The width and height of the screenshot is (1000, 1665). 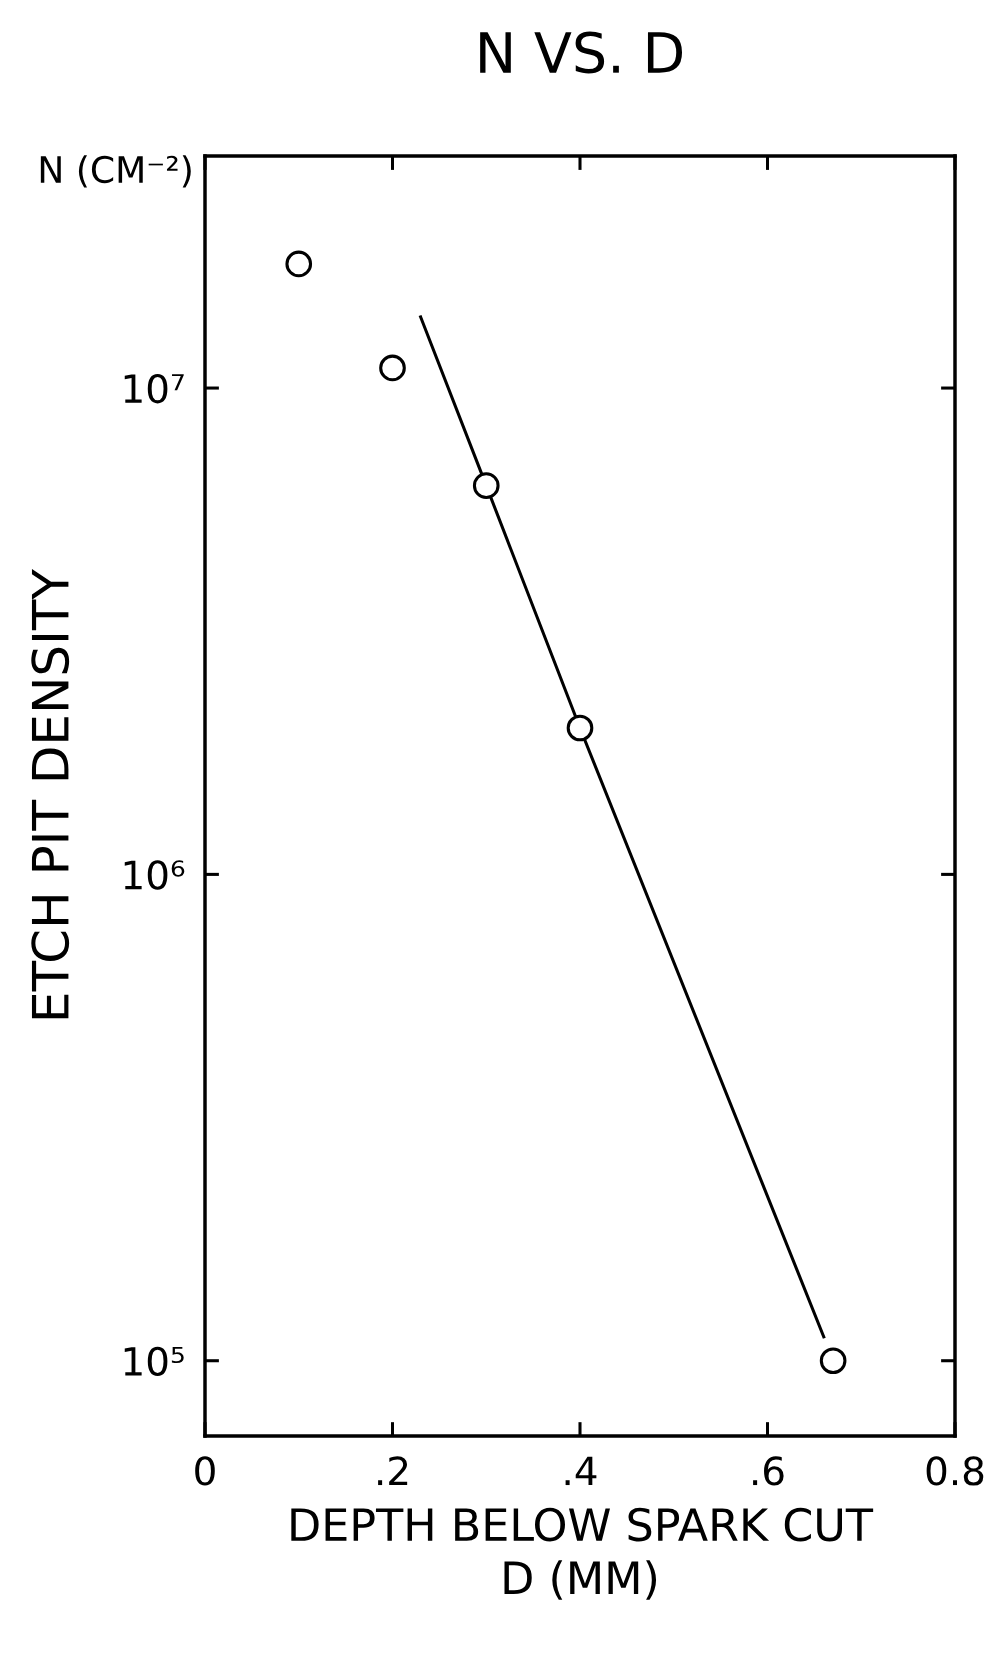 What do you see at coordinates (205, 1471) in the screenshot?
I see `x-tick-label: 0` at bounding box center [205, 1471].